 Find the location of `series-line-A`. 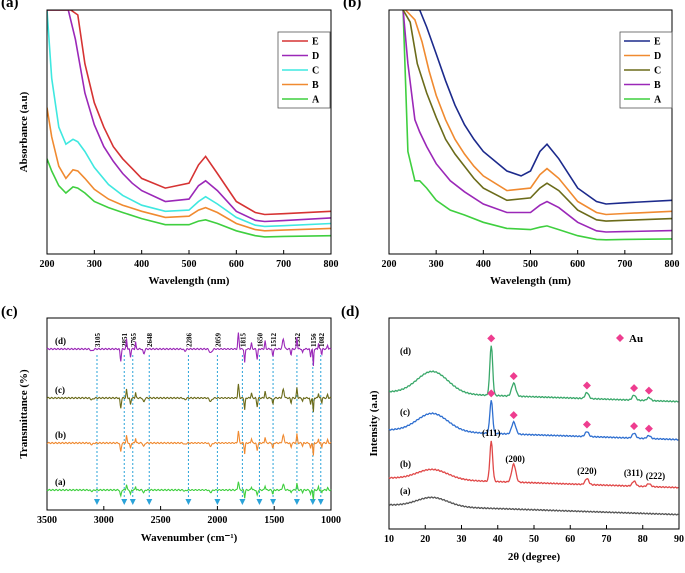

series-line-A is located at coordinates (189, 198).